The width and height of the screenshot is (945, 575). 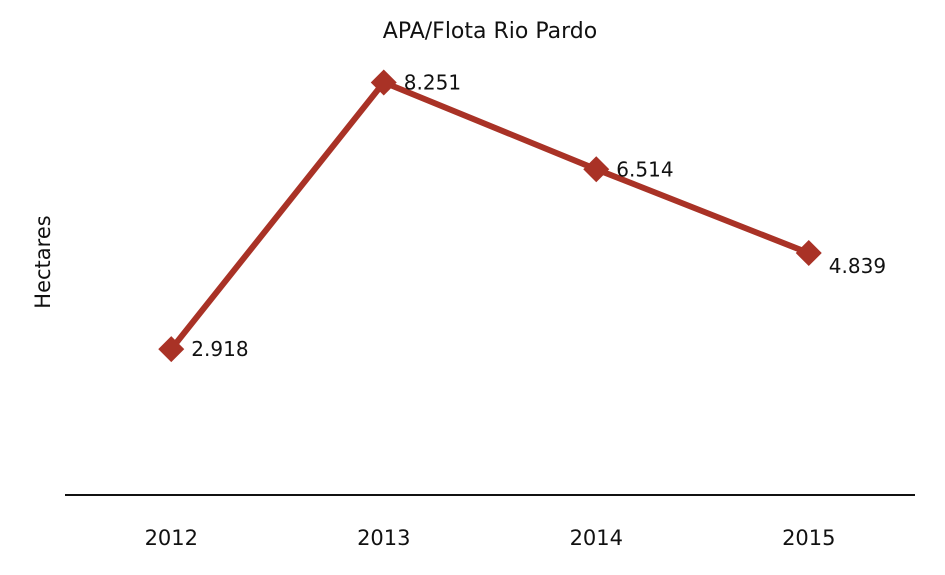 I want to click on x-tick-labels: 2012 2013 2014 2015, so click(x=490, y=538).